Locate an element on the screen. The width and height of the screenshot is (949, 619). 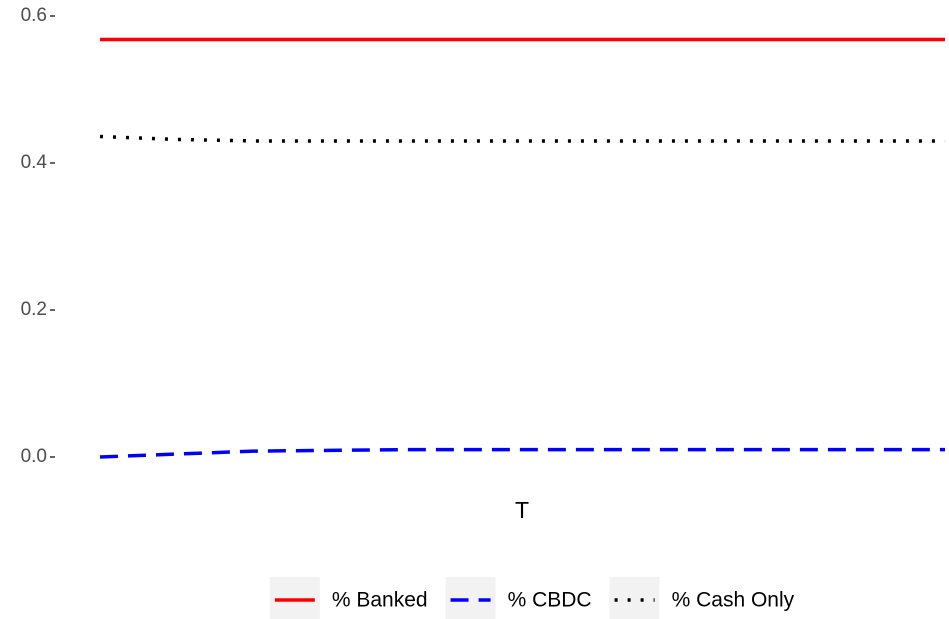
legend: % Banked % CBDC % Cash Only is located at coordinates (532, 598).